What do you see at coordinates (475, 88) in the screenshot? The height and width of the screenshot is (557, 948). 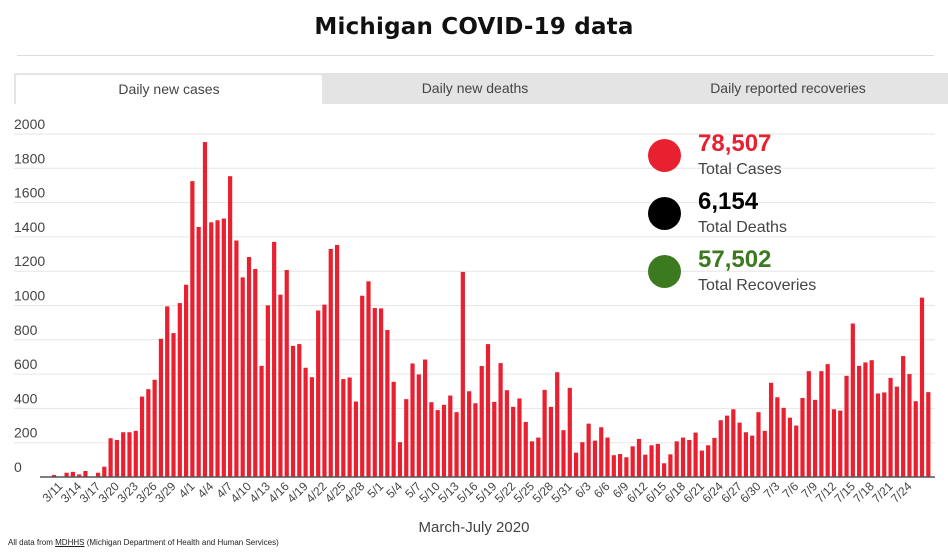 I see `tab-daily-new-deaths: Daily new deaths` at bounding box center [475, 88].